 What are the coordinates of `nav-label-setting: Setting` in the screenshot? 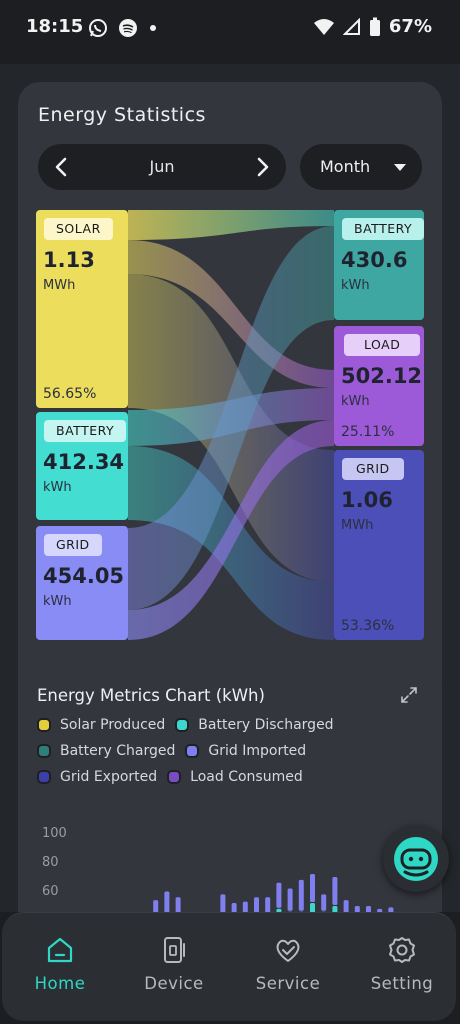 It's located at (402, 983).